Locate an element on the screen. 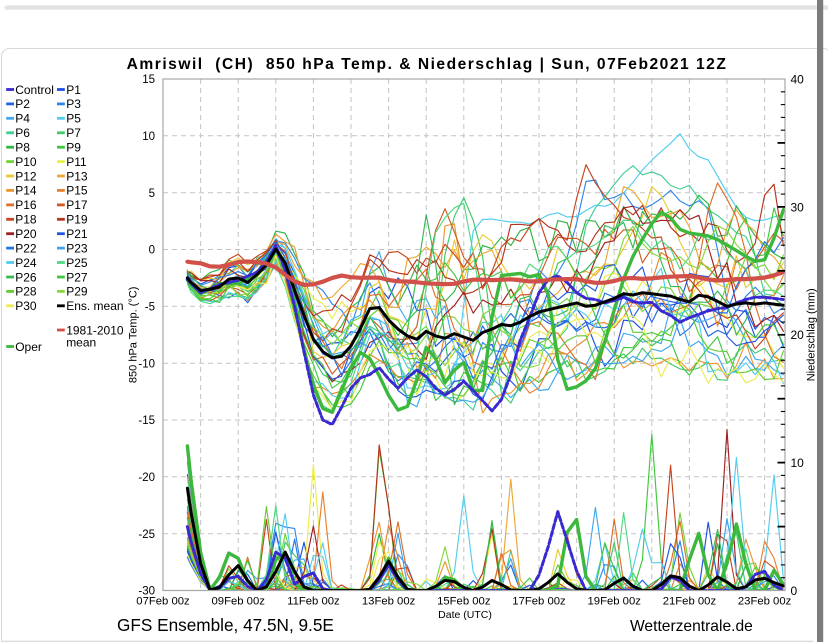  svg-text: 11Feb 00z is located at coordinates (313, 602).